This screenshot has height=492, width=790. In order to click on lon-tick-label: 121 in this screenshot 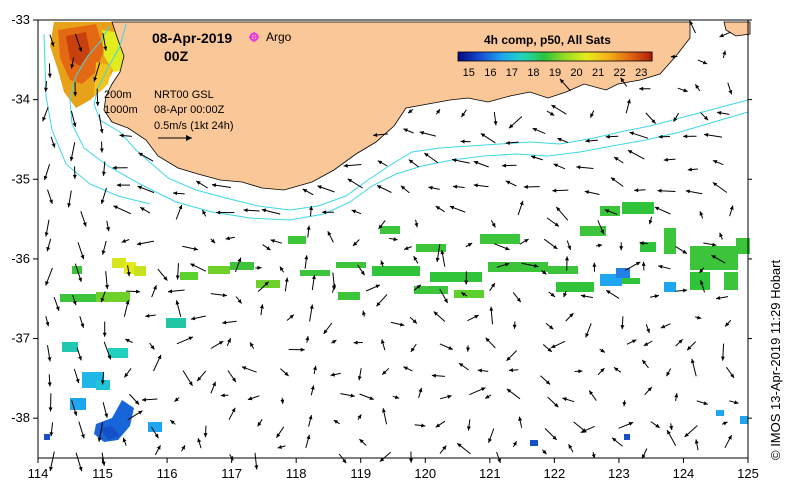, I will do `click(490, 473)`.